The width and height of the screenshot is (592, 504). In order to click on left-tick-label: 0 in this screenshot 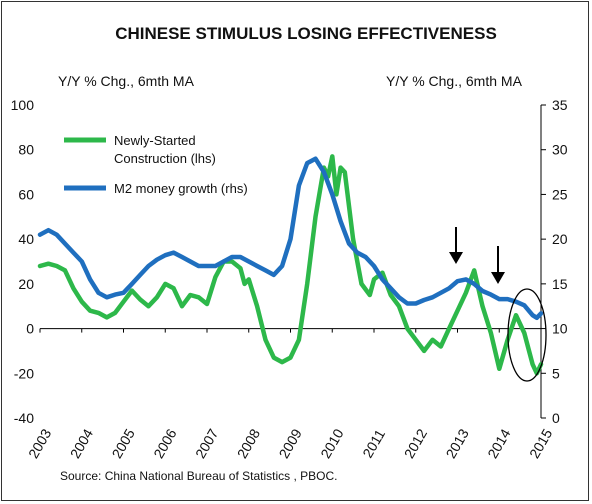, I will do `click(30, 329)`.